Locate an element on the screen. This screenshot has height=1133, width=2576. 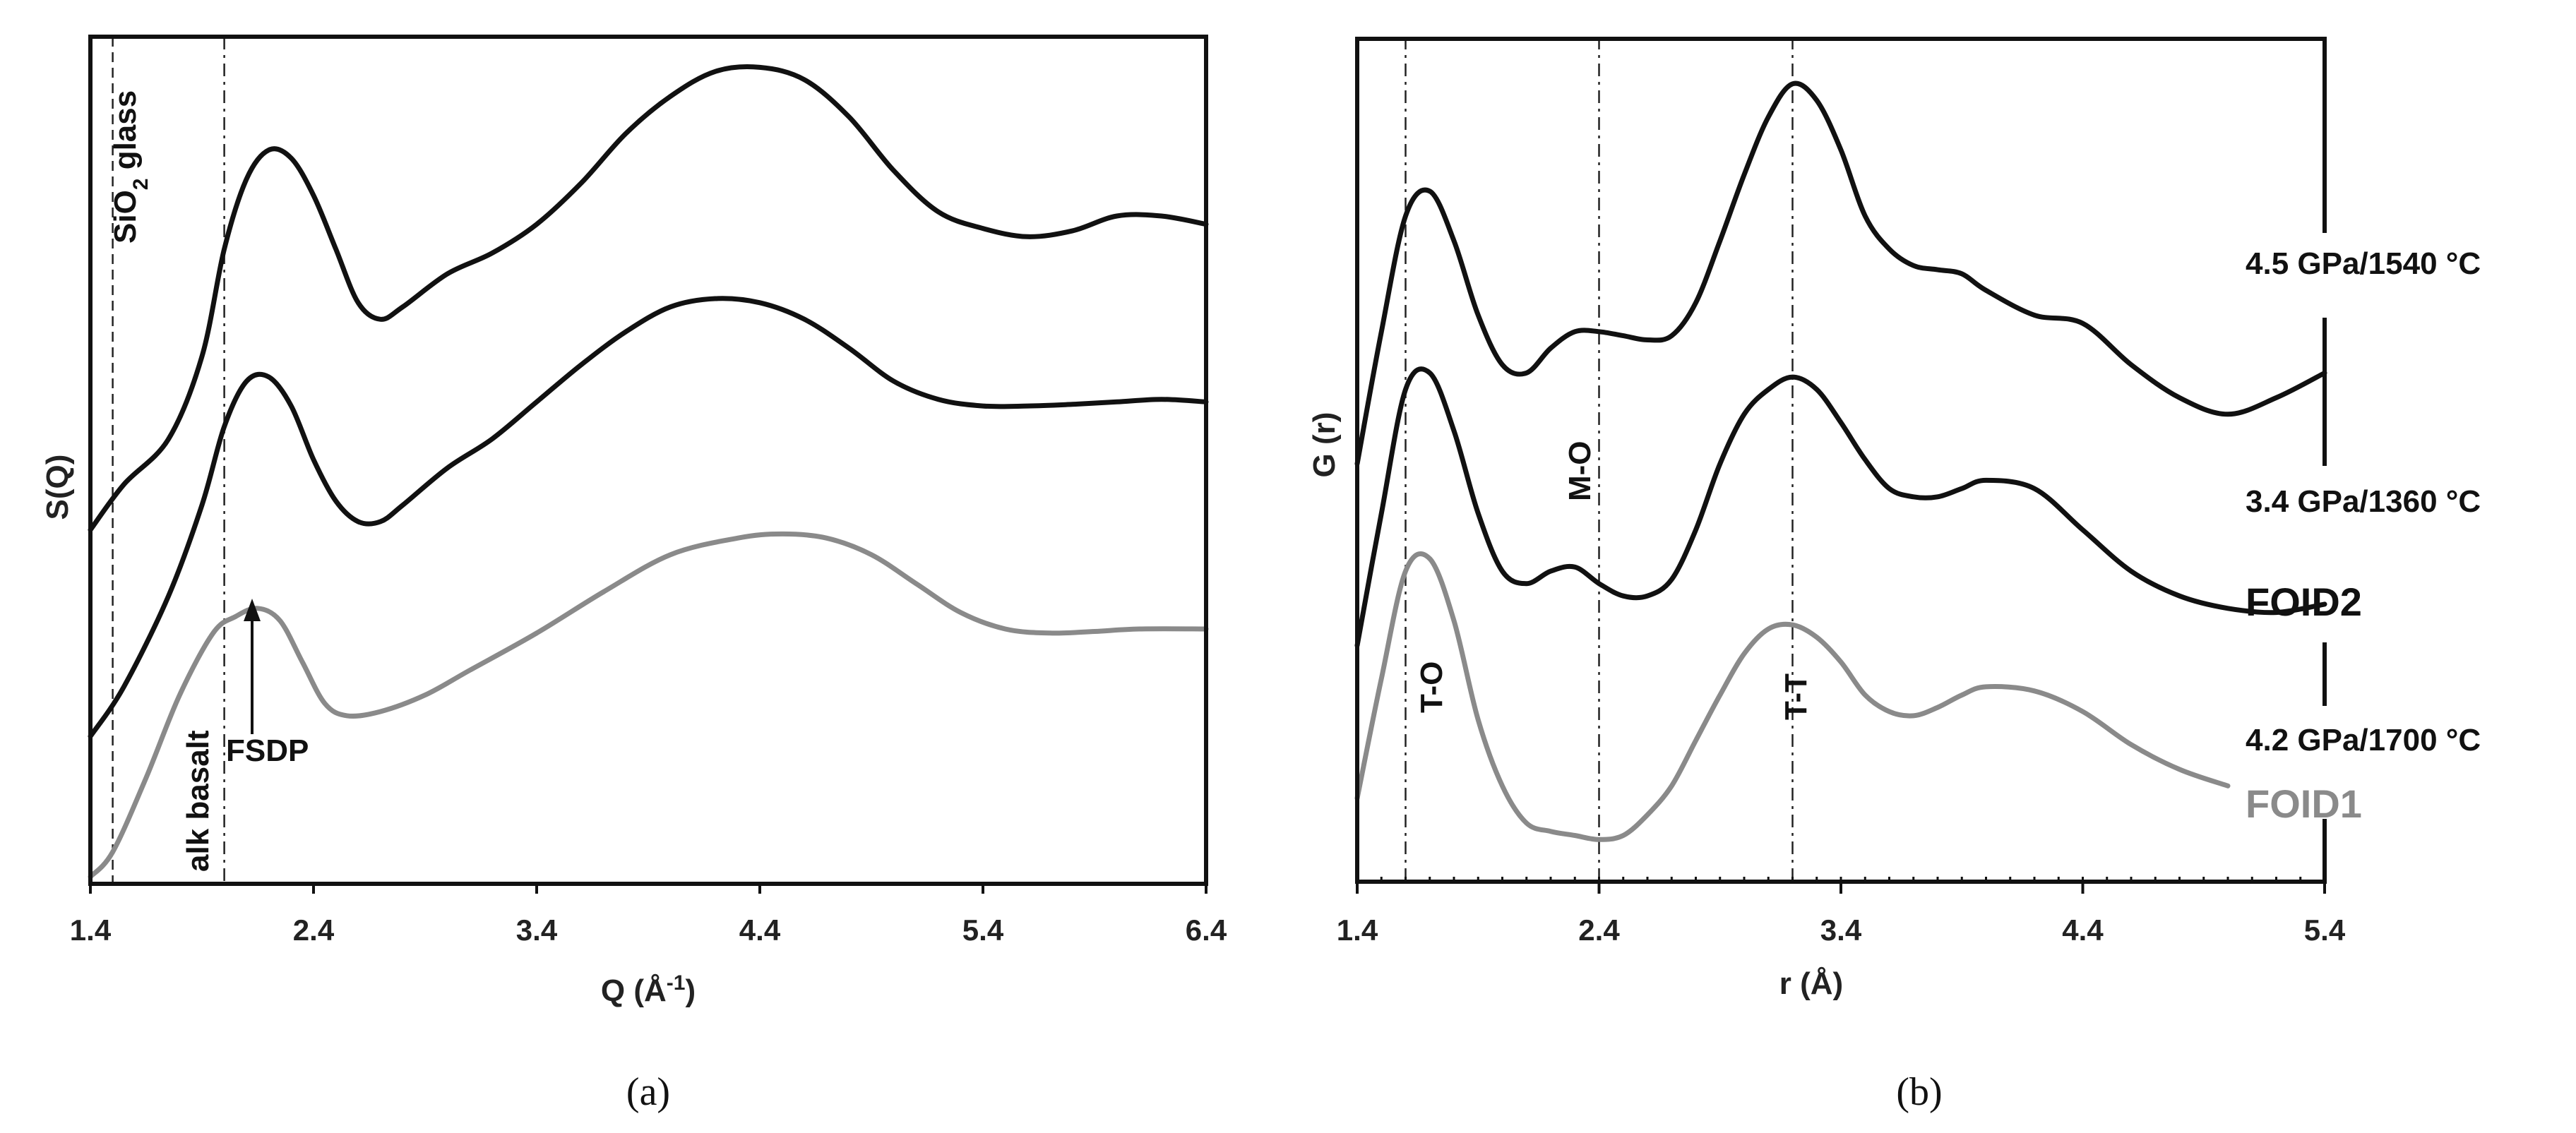
panel-b-x-ticks: 1.4 2.4 3.4 4.4 5.4 is located at coordinates (1841, 912).